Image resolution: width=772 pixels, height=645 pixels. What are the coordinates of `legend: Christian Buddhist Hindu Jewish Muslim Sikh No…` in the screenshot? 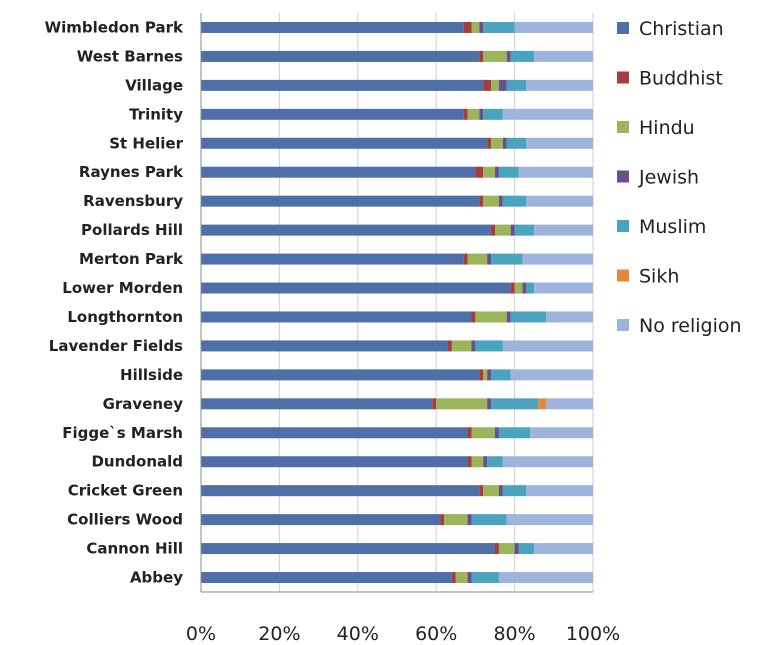 It's located at (679, 177).